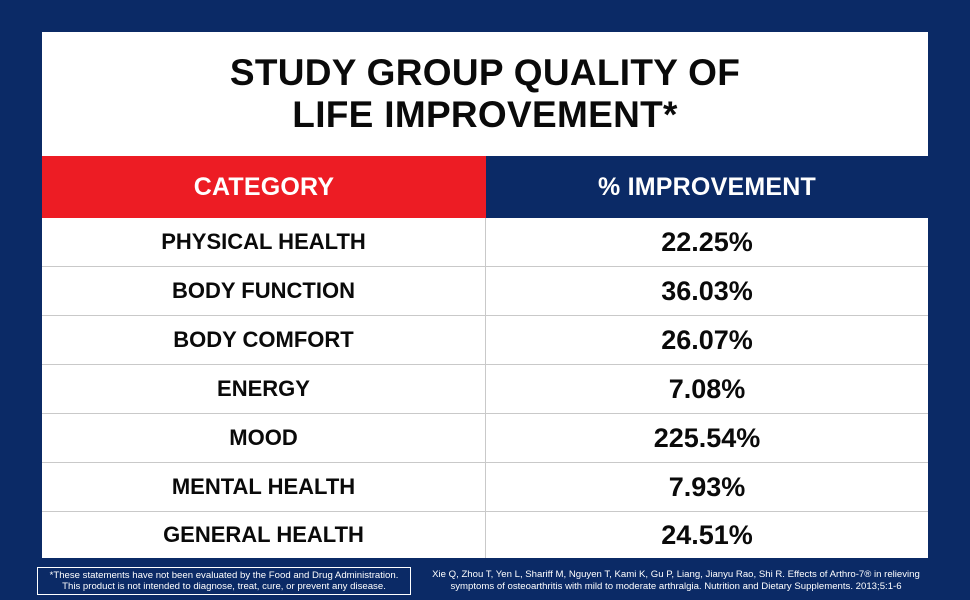 The height and width of the screenshot is (600, 970). I want to click on improvement-cell: 22.25%, so click(707, 241).